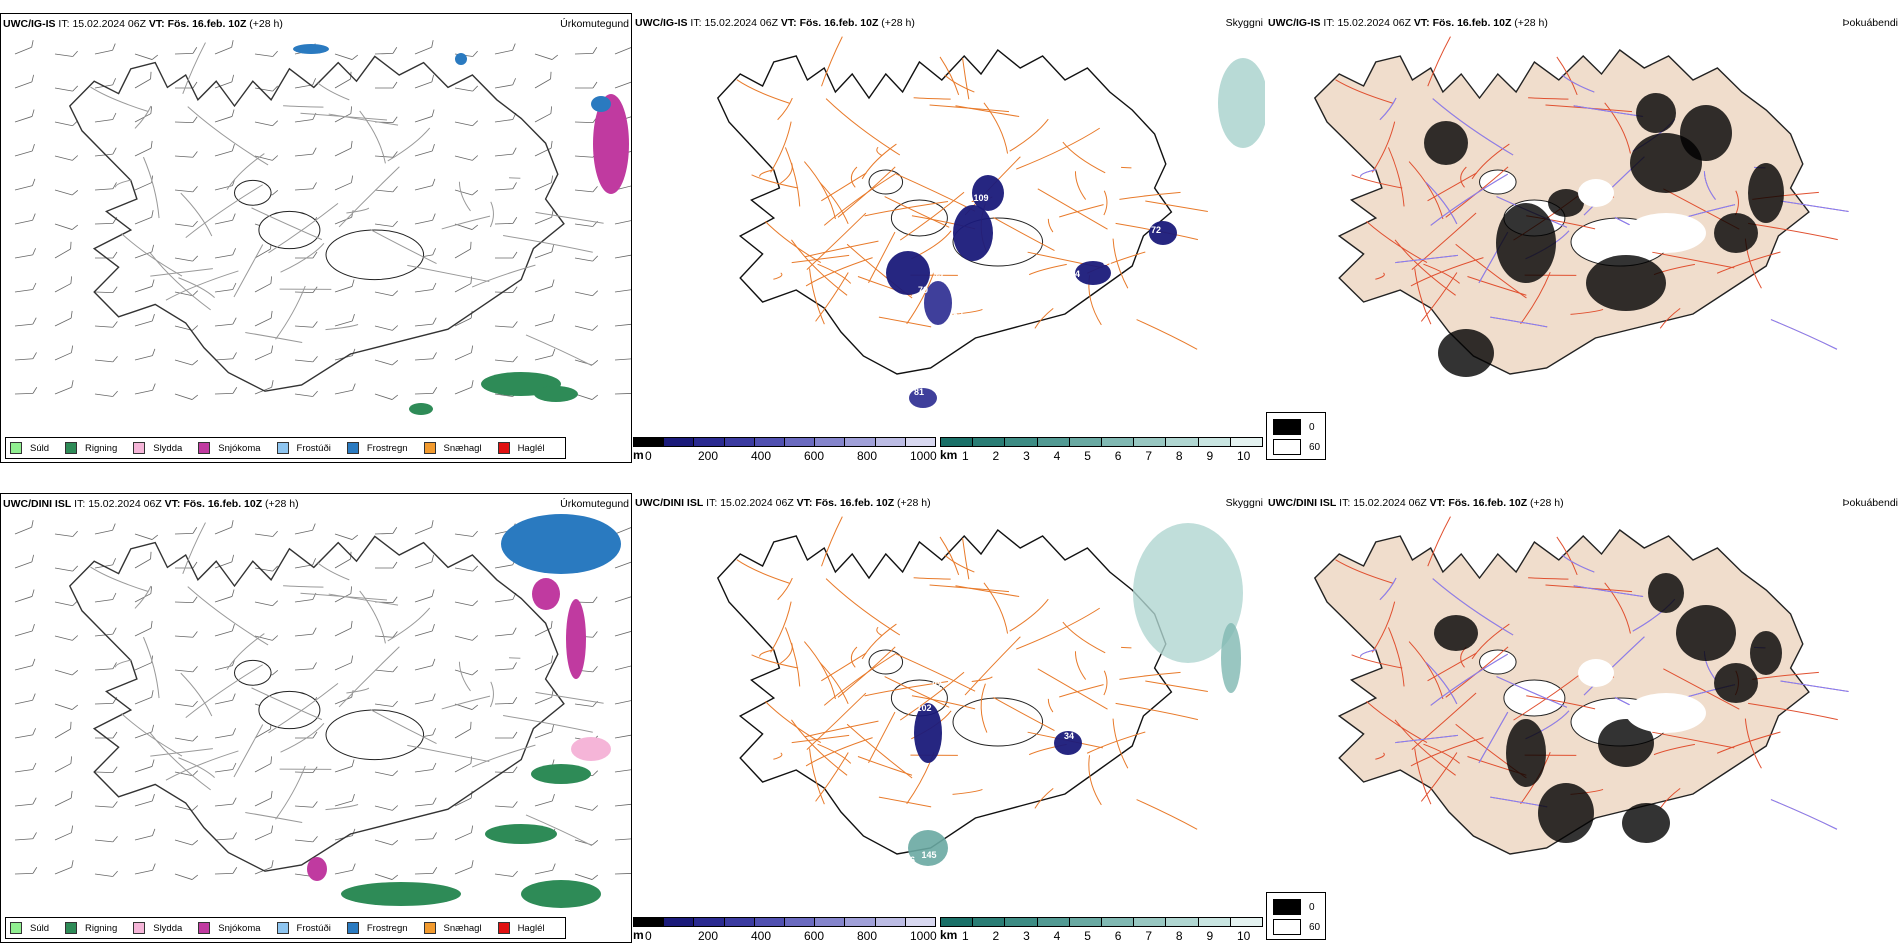 The width and height of the screenshot is (1900, 950). Describe the element at coordinates (1526, 753) in the screenshot. I see `fog-area` at that location.